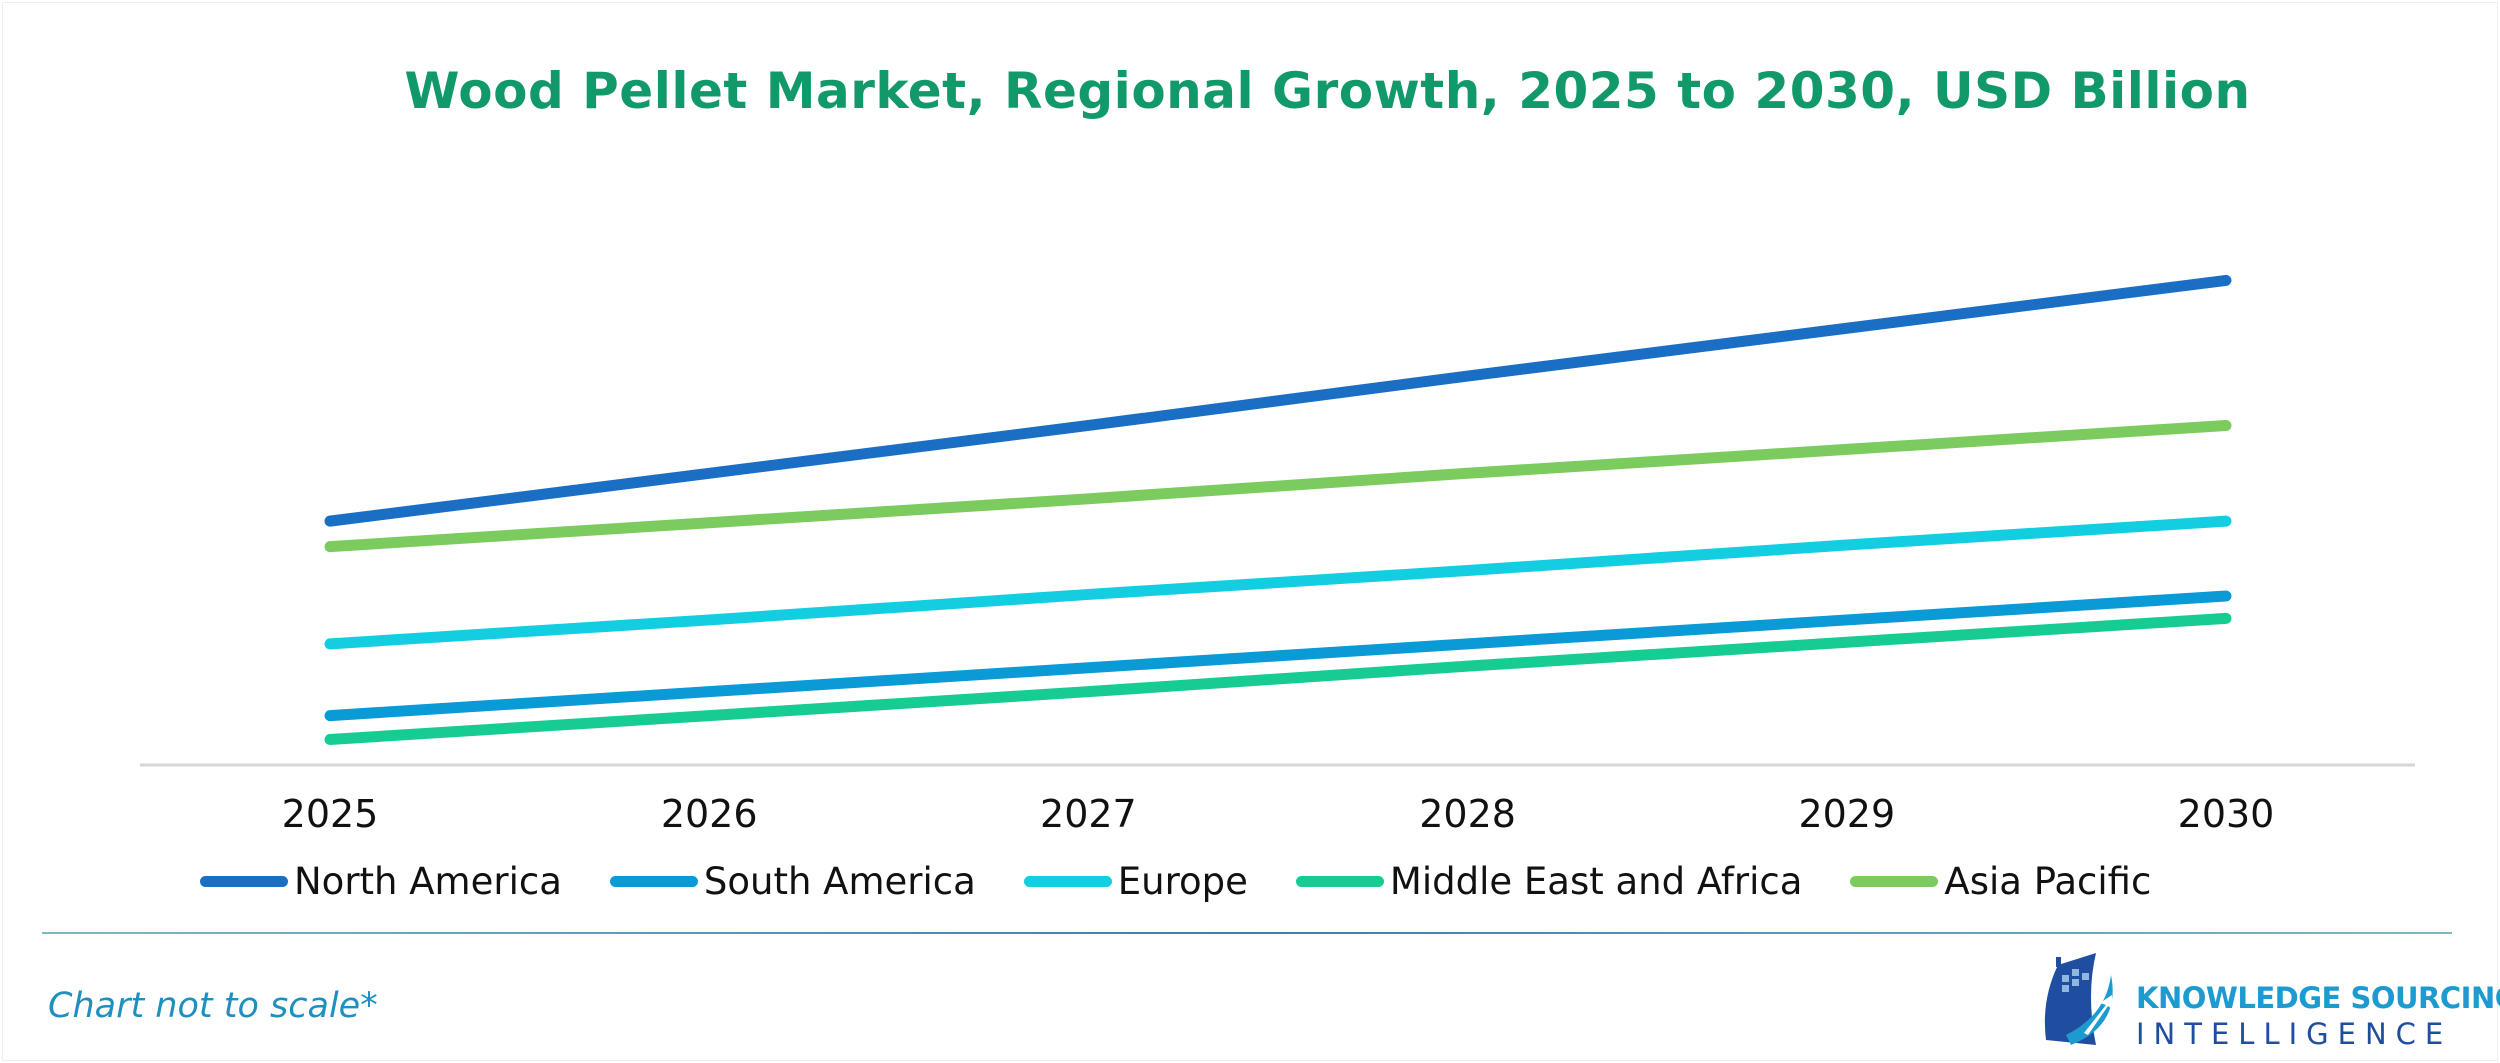 The width and height of the screenshot is (2500, 1063). Describe the element at coordinates (1596, 881) in the screenshot. I see `legend-label: Middle East and Africa` at that location.